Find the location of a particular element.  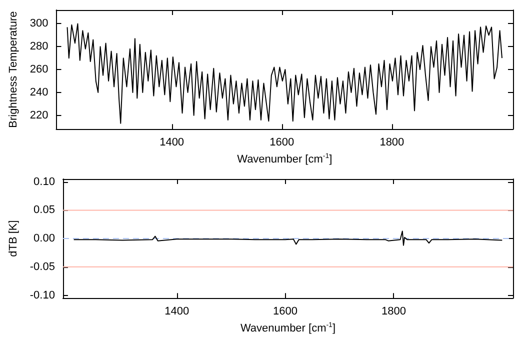

y-axis-title: dTB [K] is located at coordinates (14, 238).